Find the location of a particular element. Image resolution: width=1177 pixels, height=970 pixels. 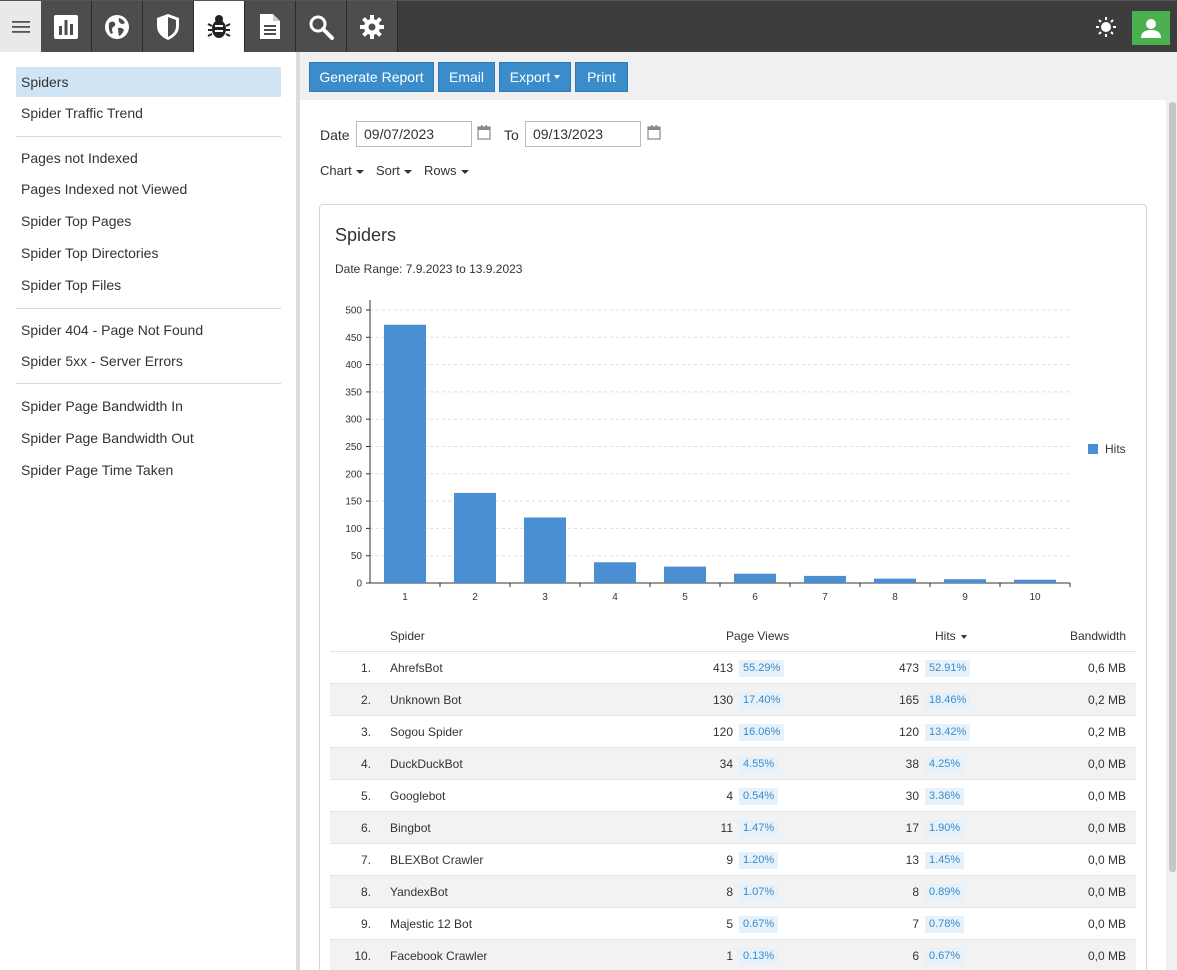

sidebar-divider is located at coordinates (148, 136).